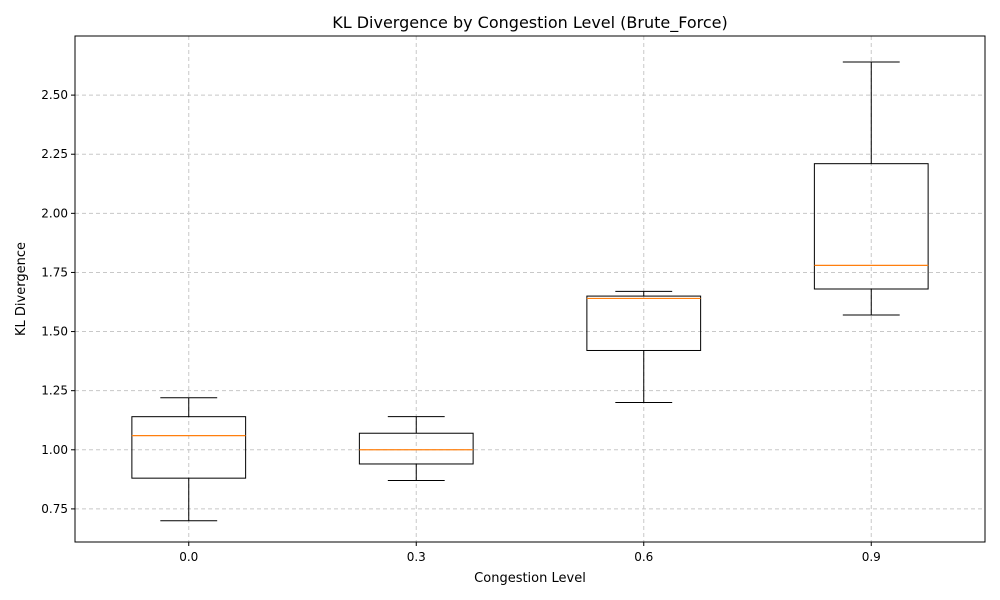  What do you see at coordinates (54, 332) in the screenshot?
I see `y-tick-label: 1.50` at bounding box center [54, 332].